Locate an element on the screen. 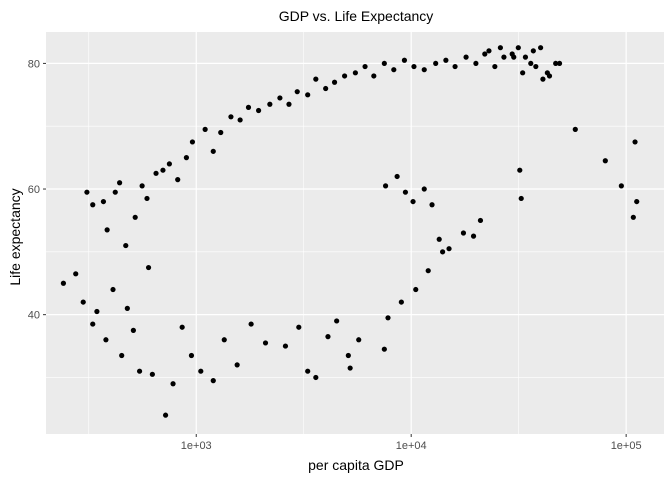 The image size is (672, 480). x-tick-label: 1e+04 is located at coordinates (411, 446).